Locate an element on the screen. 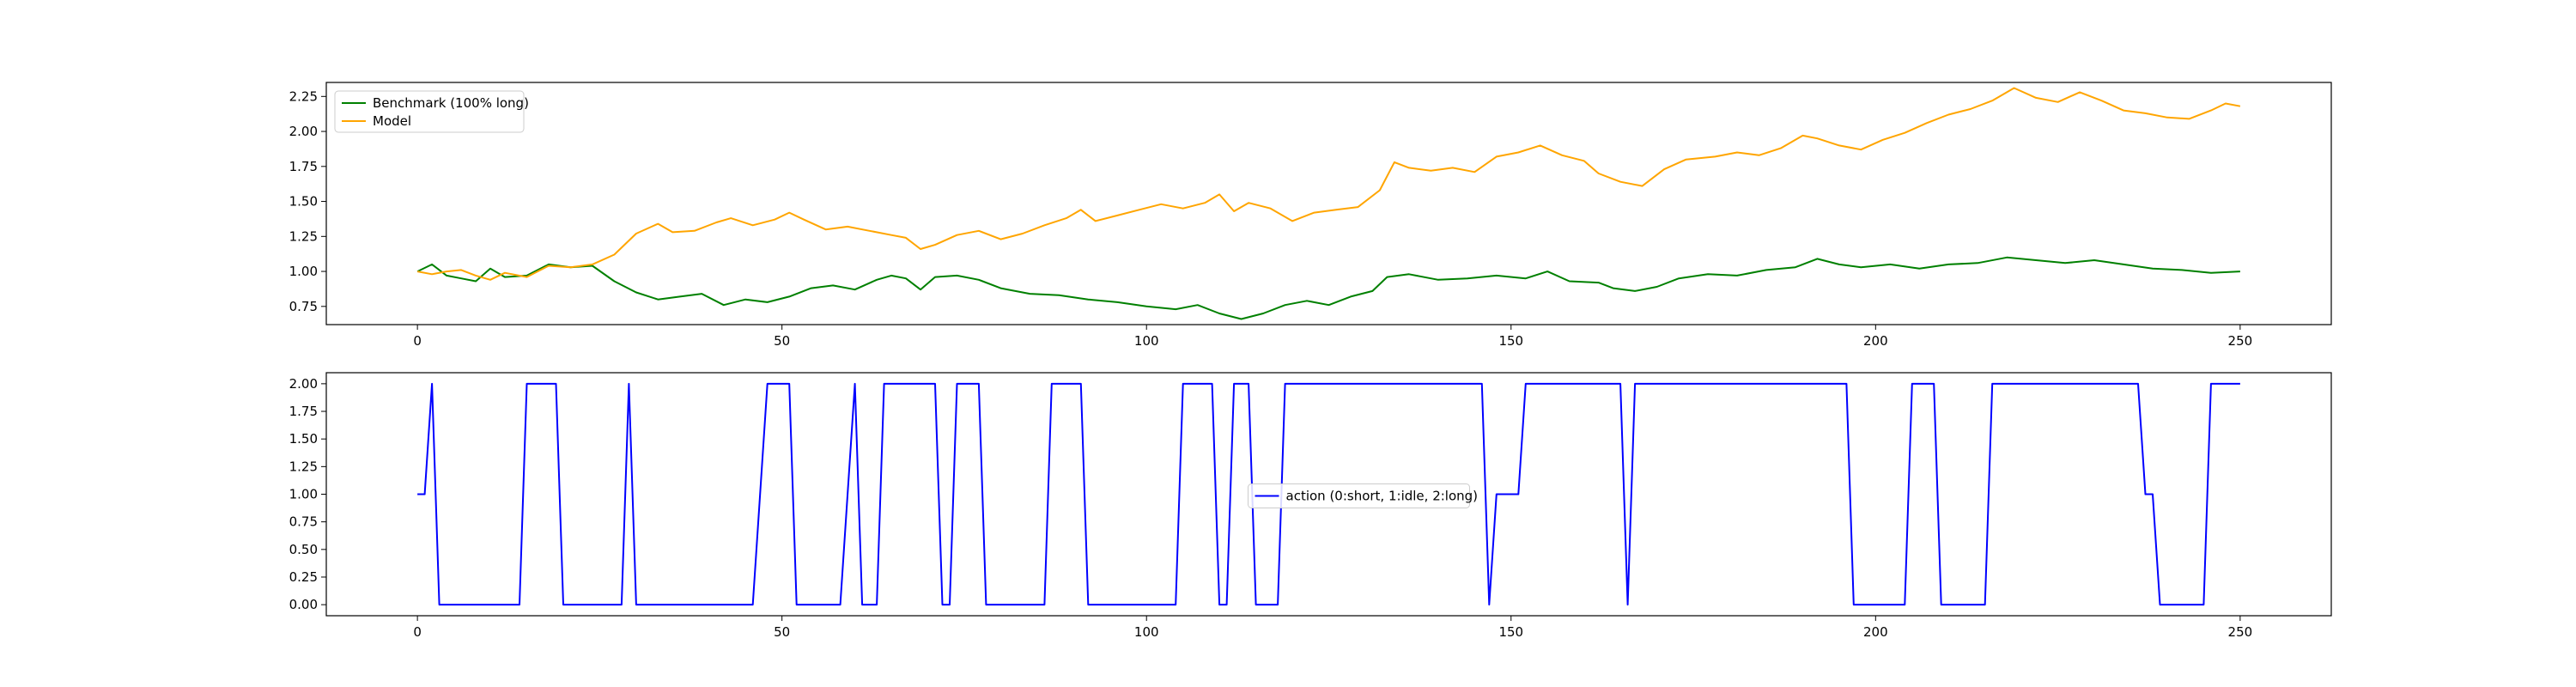 This screenshot has height=687, width=2576. legend: action (0:short, 1:idle, 2:long) is located at coordinates (1363, 495).